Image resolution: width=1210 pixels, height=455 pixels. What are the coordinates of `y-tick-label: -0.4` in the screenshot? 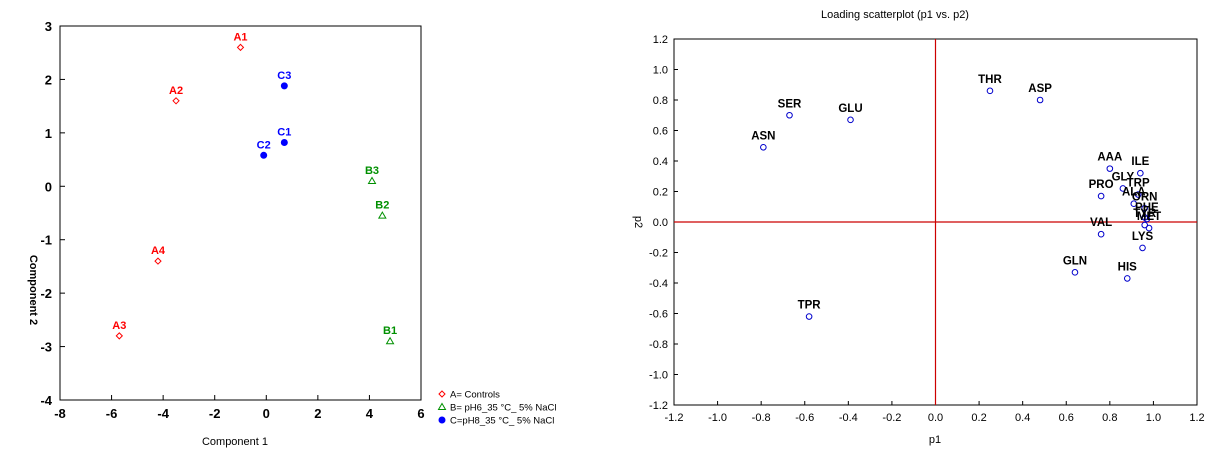 It's located at (658, 284).